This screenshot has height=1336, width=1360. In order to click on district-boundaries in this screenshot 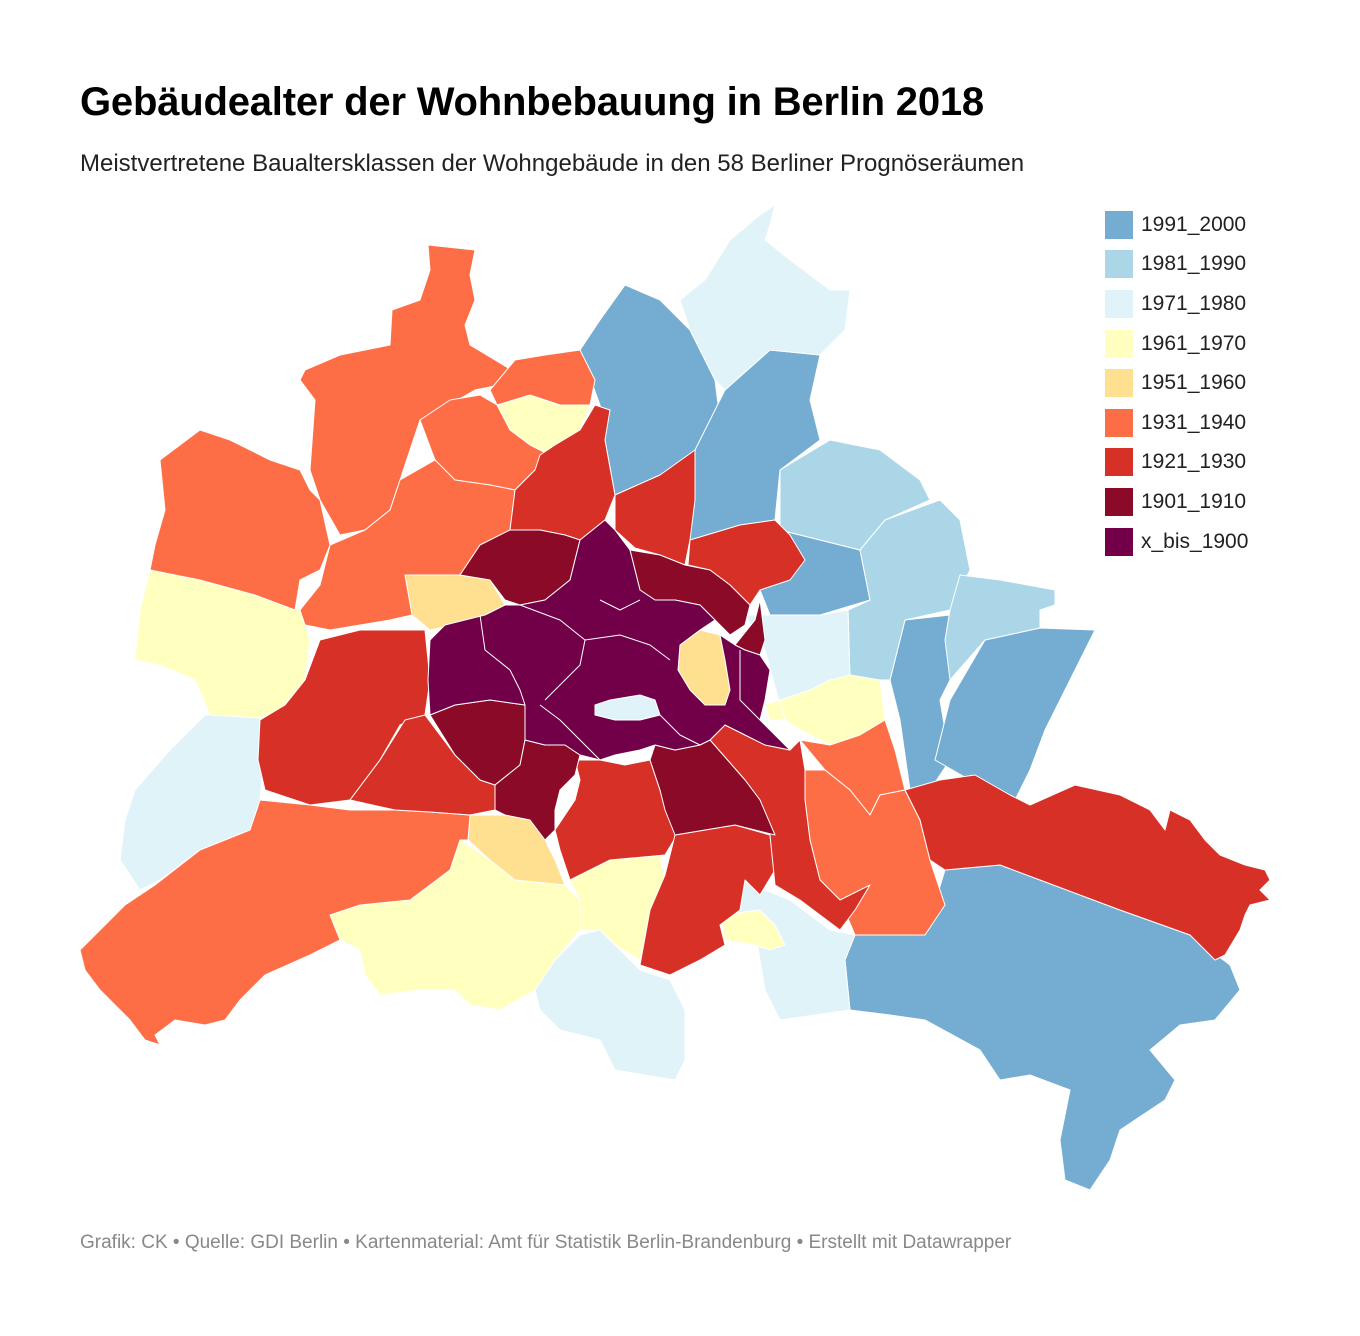, I will do `click(620, 680)`.